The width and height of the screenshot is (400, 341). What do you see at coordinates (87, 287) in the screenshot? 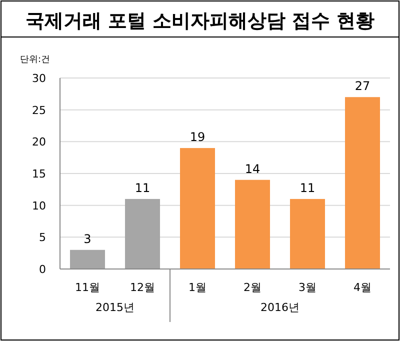
I see `x-tick-label: 11월` at bounding box center [87, 287].